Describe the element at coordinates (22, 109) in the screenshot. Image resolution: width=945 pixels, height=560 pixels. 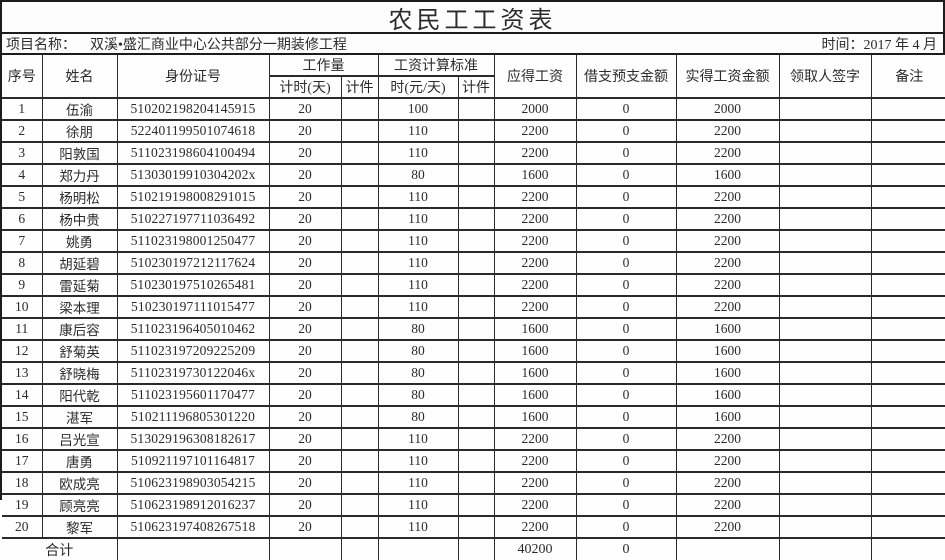
I see `cell-no: 1` at that location.